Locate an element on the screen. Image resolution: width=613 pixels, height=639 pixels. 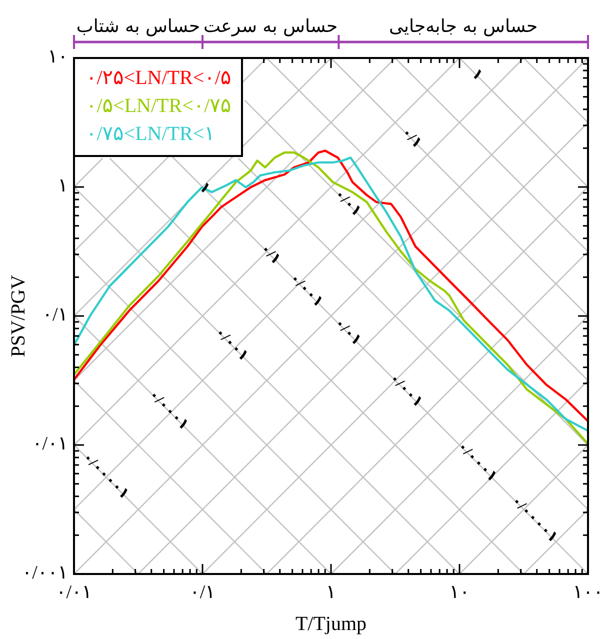
y-tick-label: ۱ is located at coordinates (63, 185).